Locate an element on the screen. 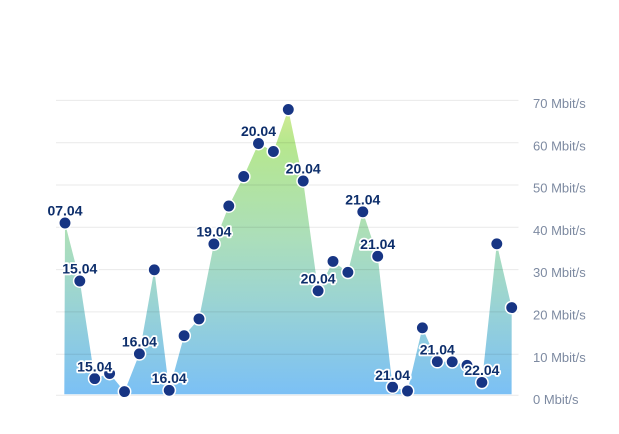 The height and width of the screenshot is (434, 619). svg-text: 22.04 is located at coordinates (481, 370).